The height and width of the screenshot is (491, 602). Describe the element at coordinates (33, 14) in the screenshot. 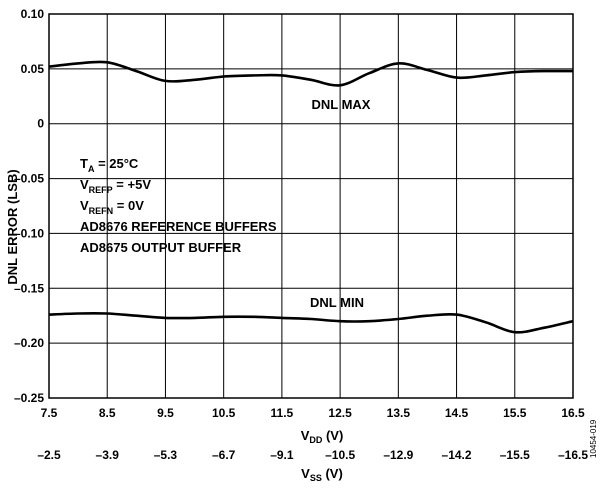

I see `y-tick-label: 0.10` at that location.